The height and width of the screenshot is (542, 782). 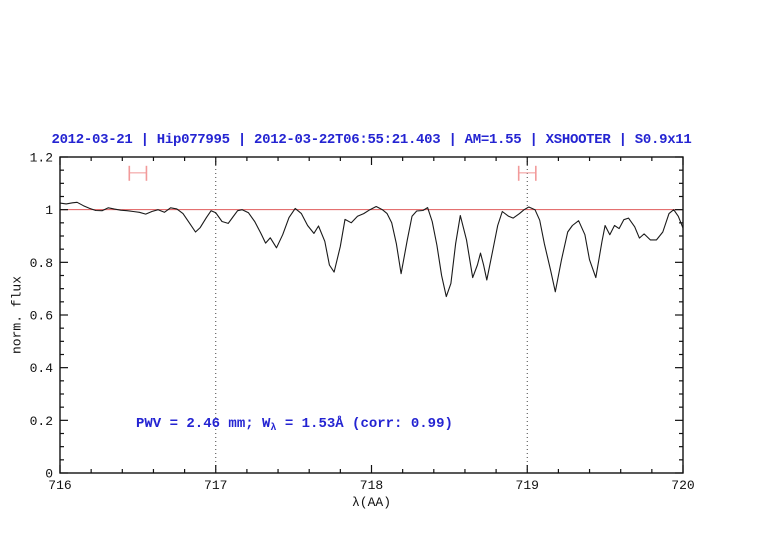 I want to click on pwv-annotation-prefix: PWV = 2.46 mm; W, so click(x=203, y=424).